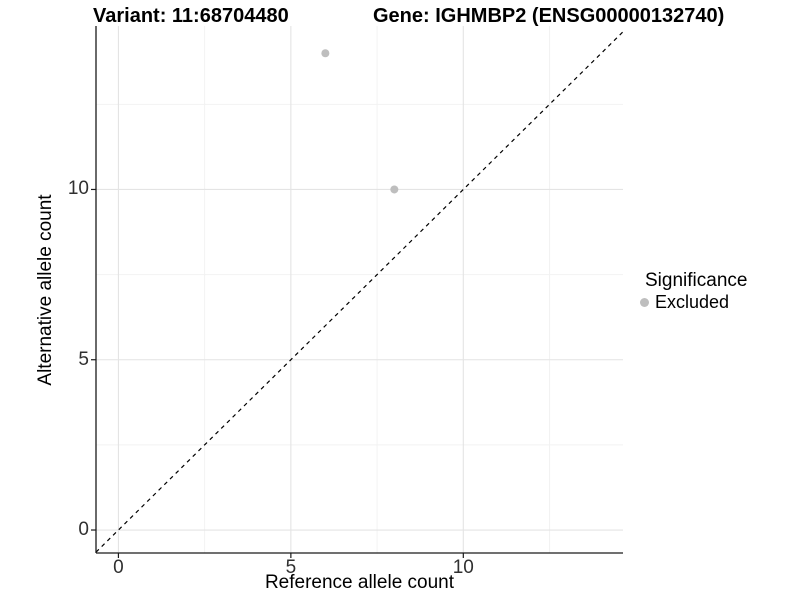 The image size is (800, 600). I want to click on x-tick-label: 0, so click(118, 567).